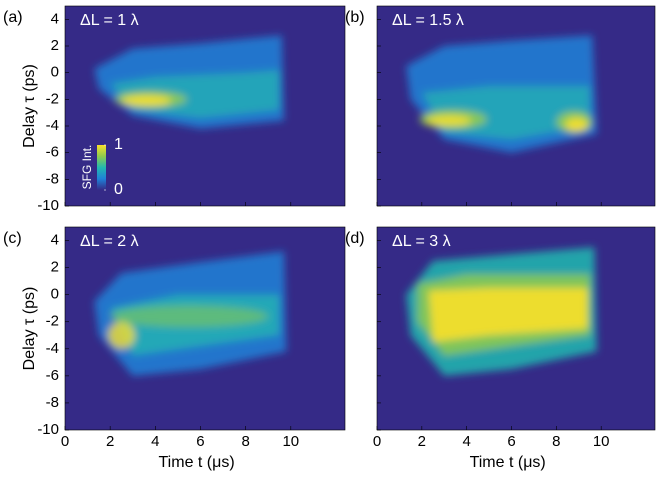 Image resolution: width=665 pixels, height=480 pixels. What do you see at coordinates (109, 20) in the screenshot?
I see `panel-annotation: ΔL = 1 λ` at bounding box center [109, 20].